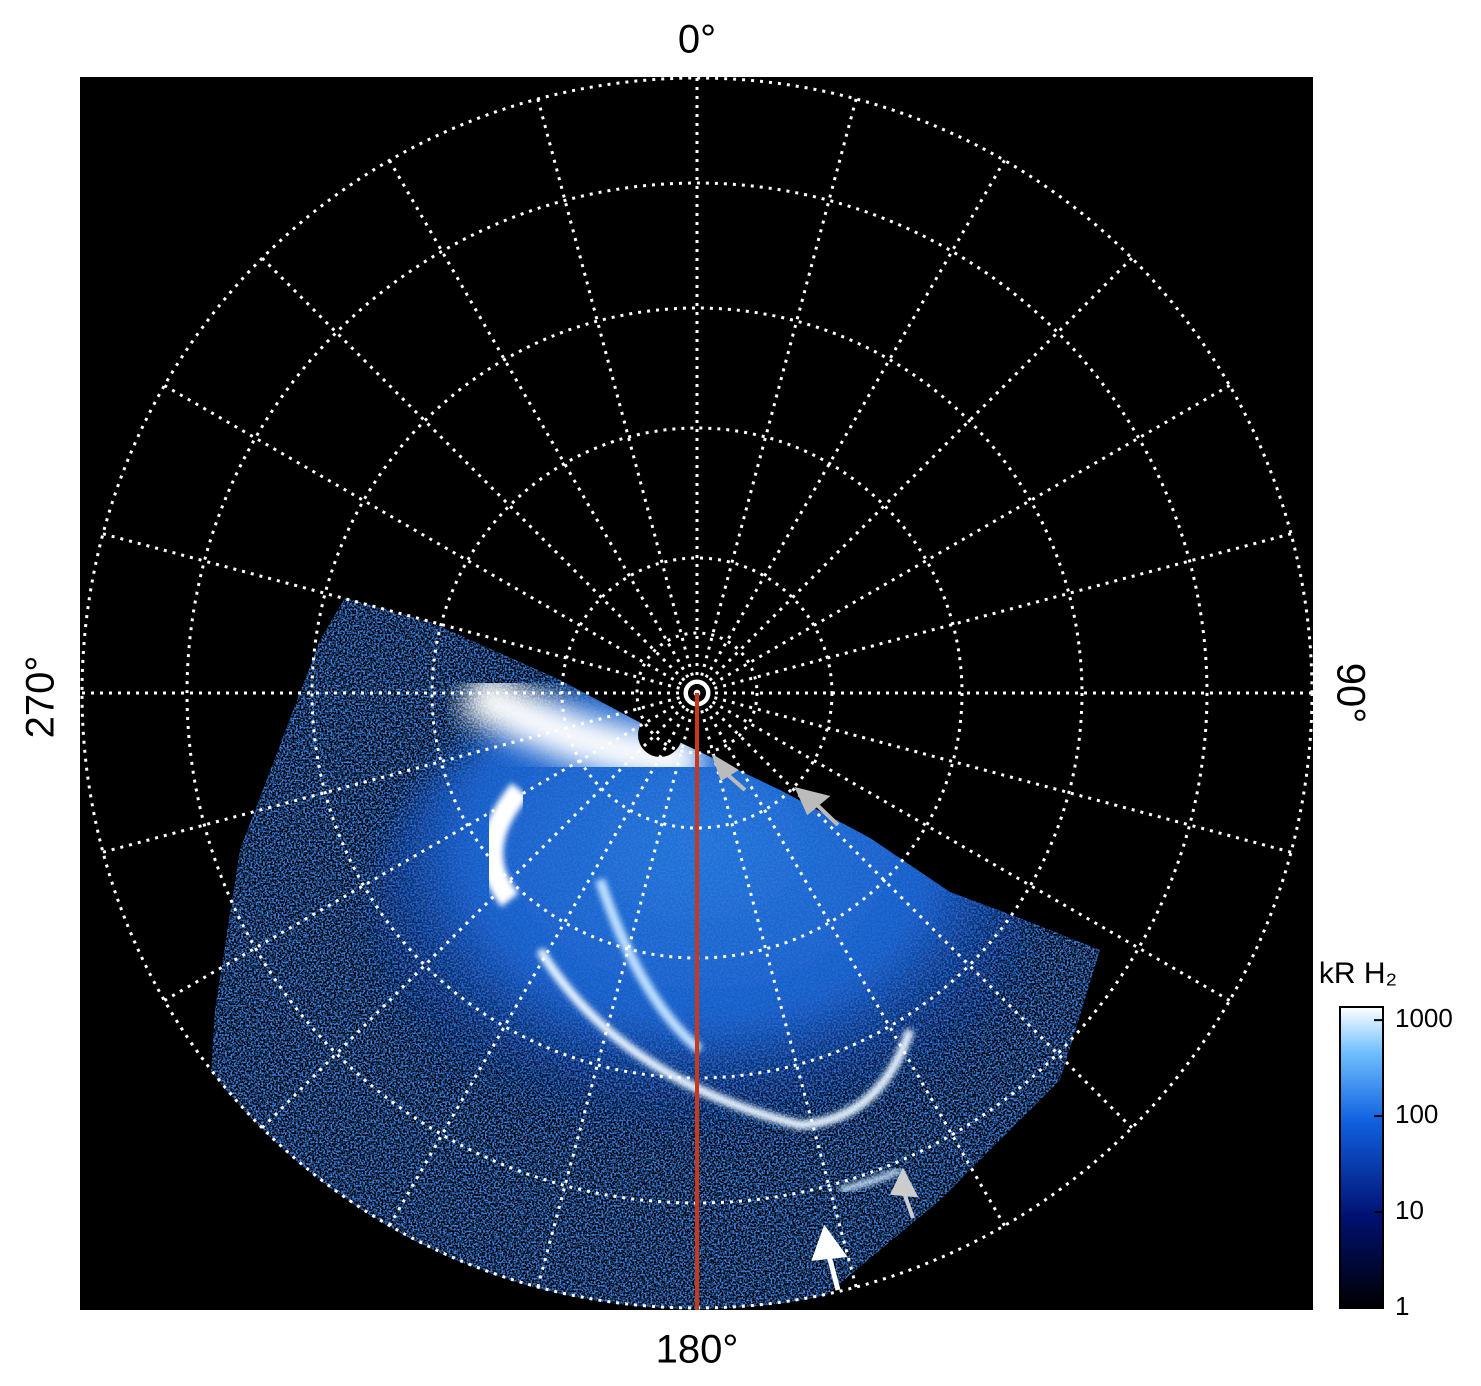 The width and height of the screenshot is (1481, 1386). I want to click on grid-circle, so click(697, 693).